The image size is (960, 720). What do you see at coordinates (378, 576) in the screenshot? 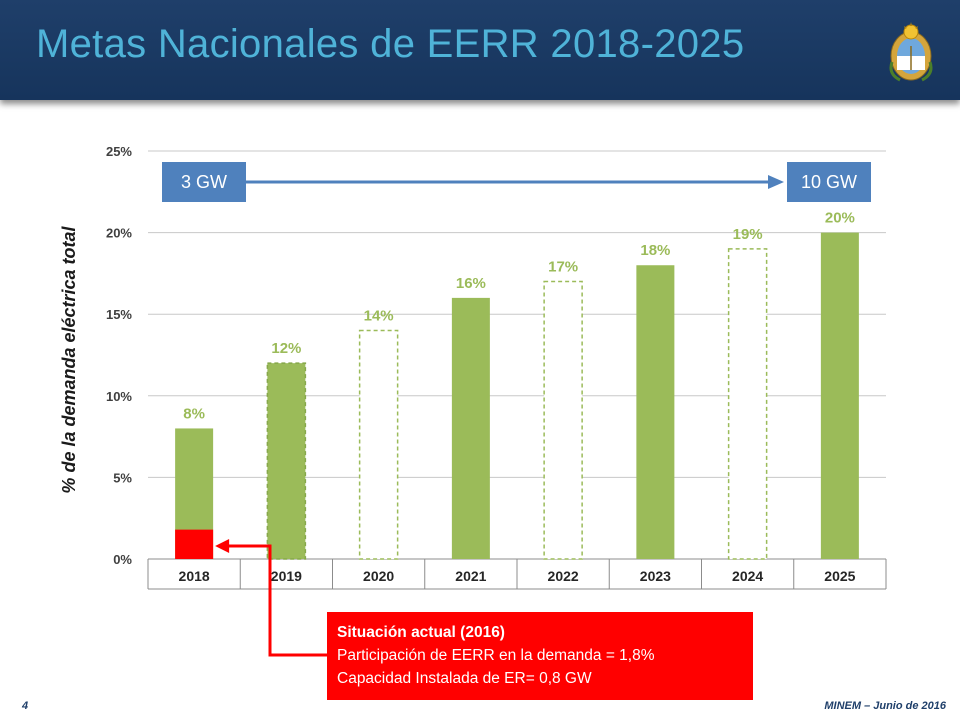
I see `x-tick-label: 2020` at bounding box center [378, 576].